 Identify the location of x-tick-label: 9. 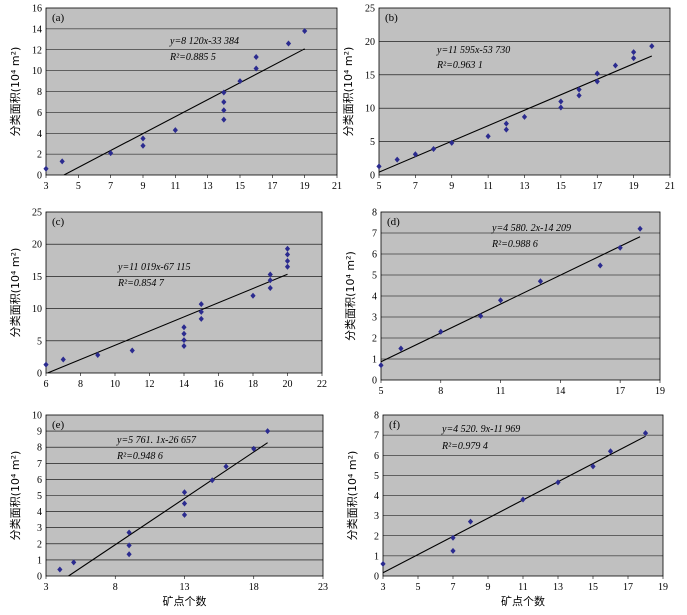
(488, 587).